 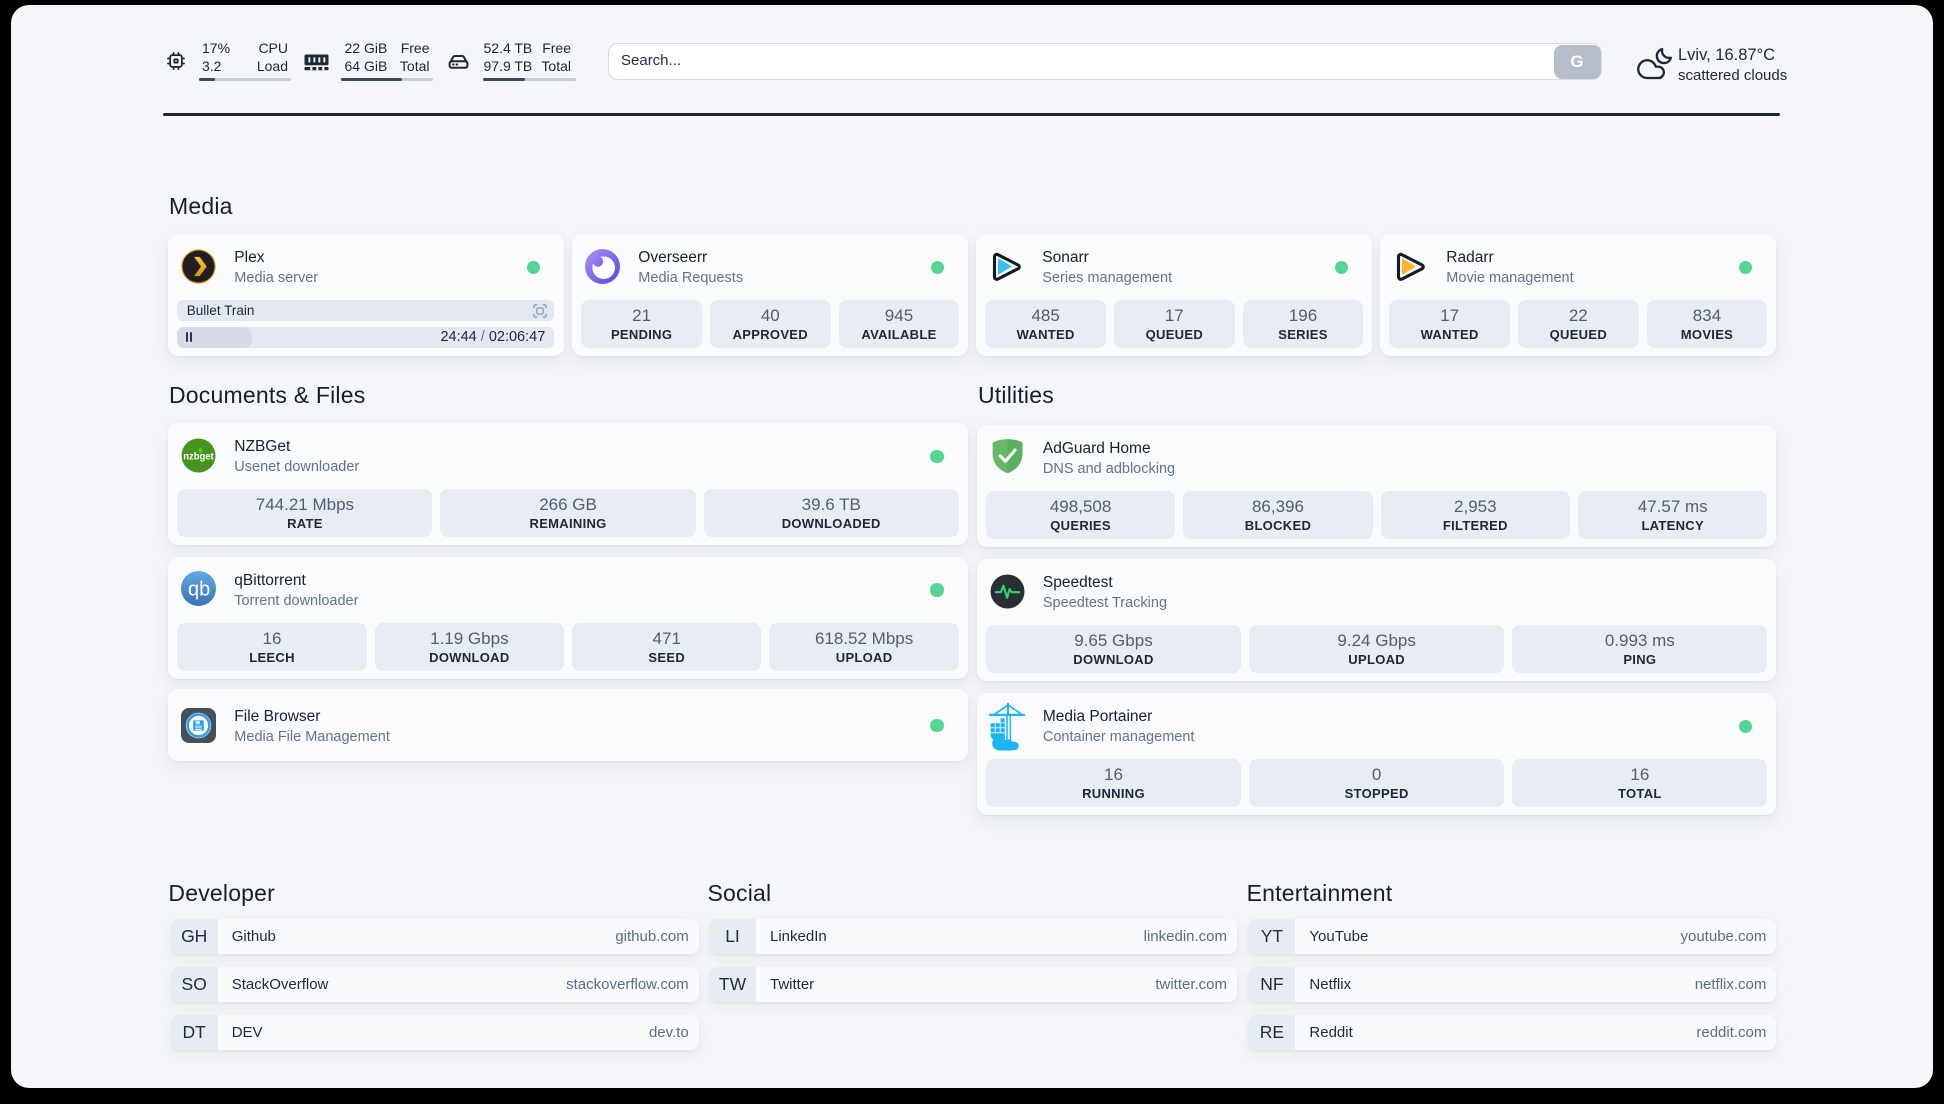 What do you see at coordinates (199, 590) in the screenshot?
I see `svg-text: qb` at bounding box center [199, 590].